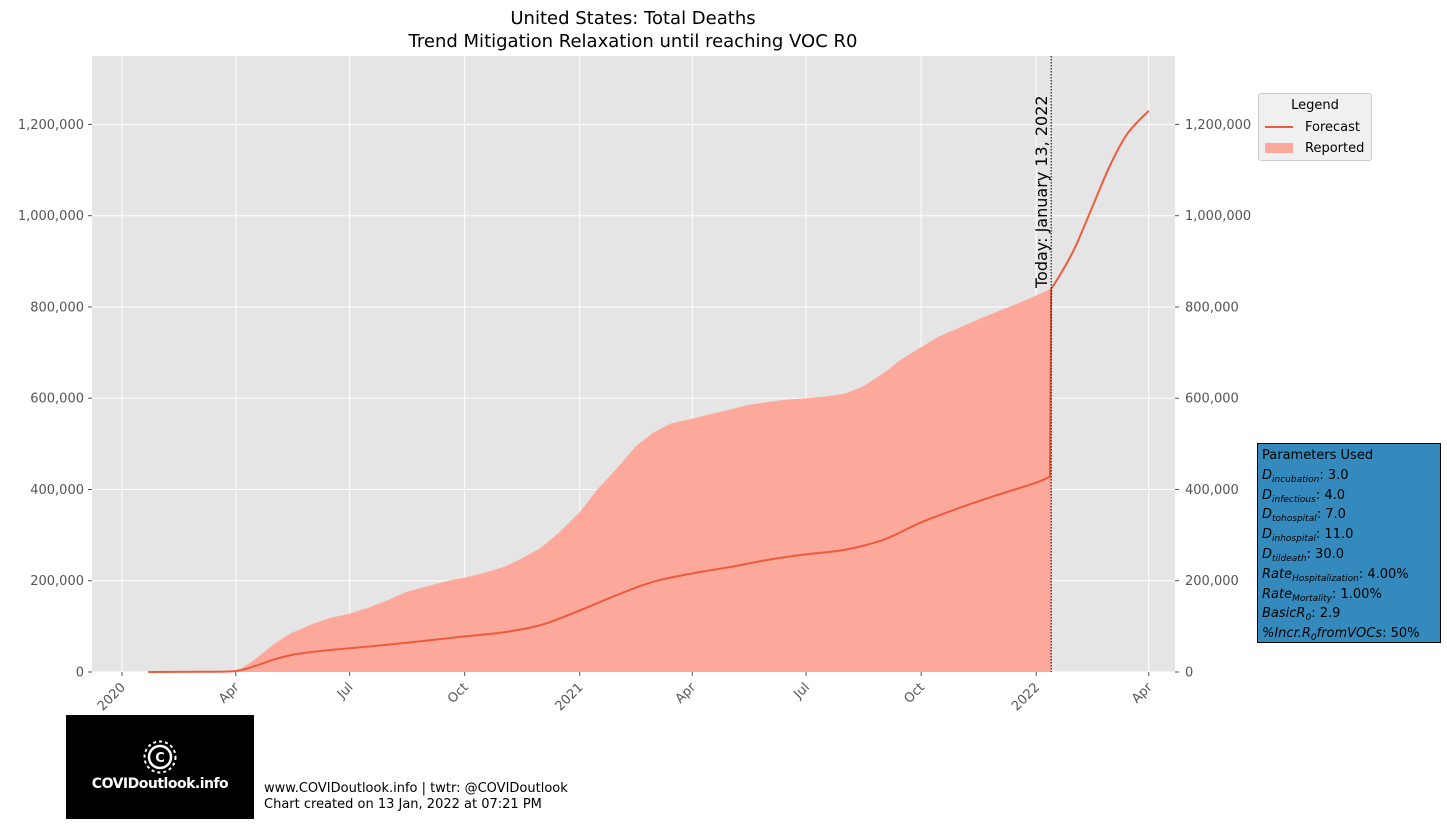 This screenshot has height=830, width=1447. I want to click on y-tick-label: 600,000, so click(57, 399).